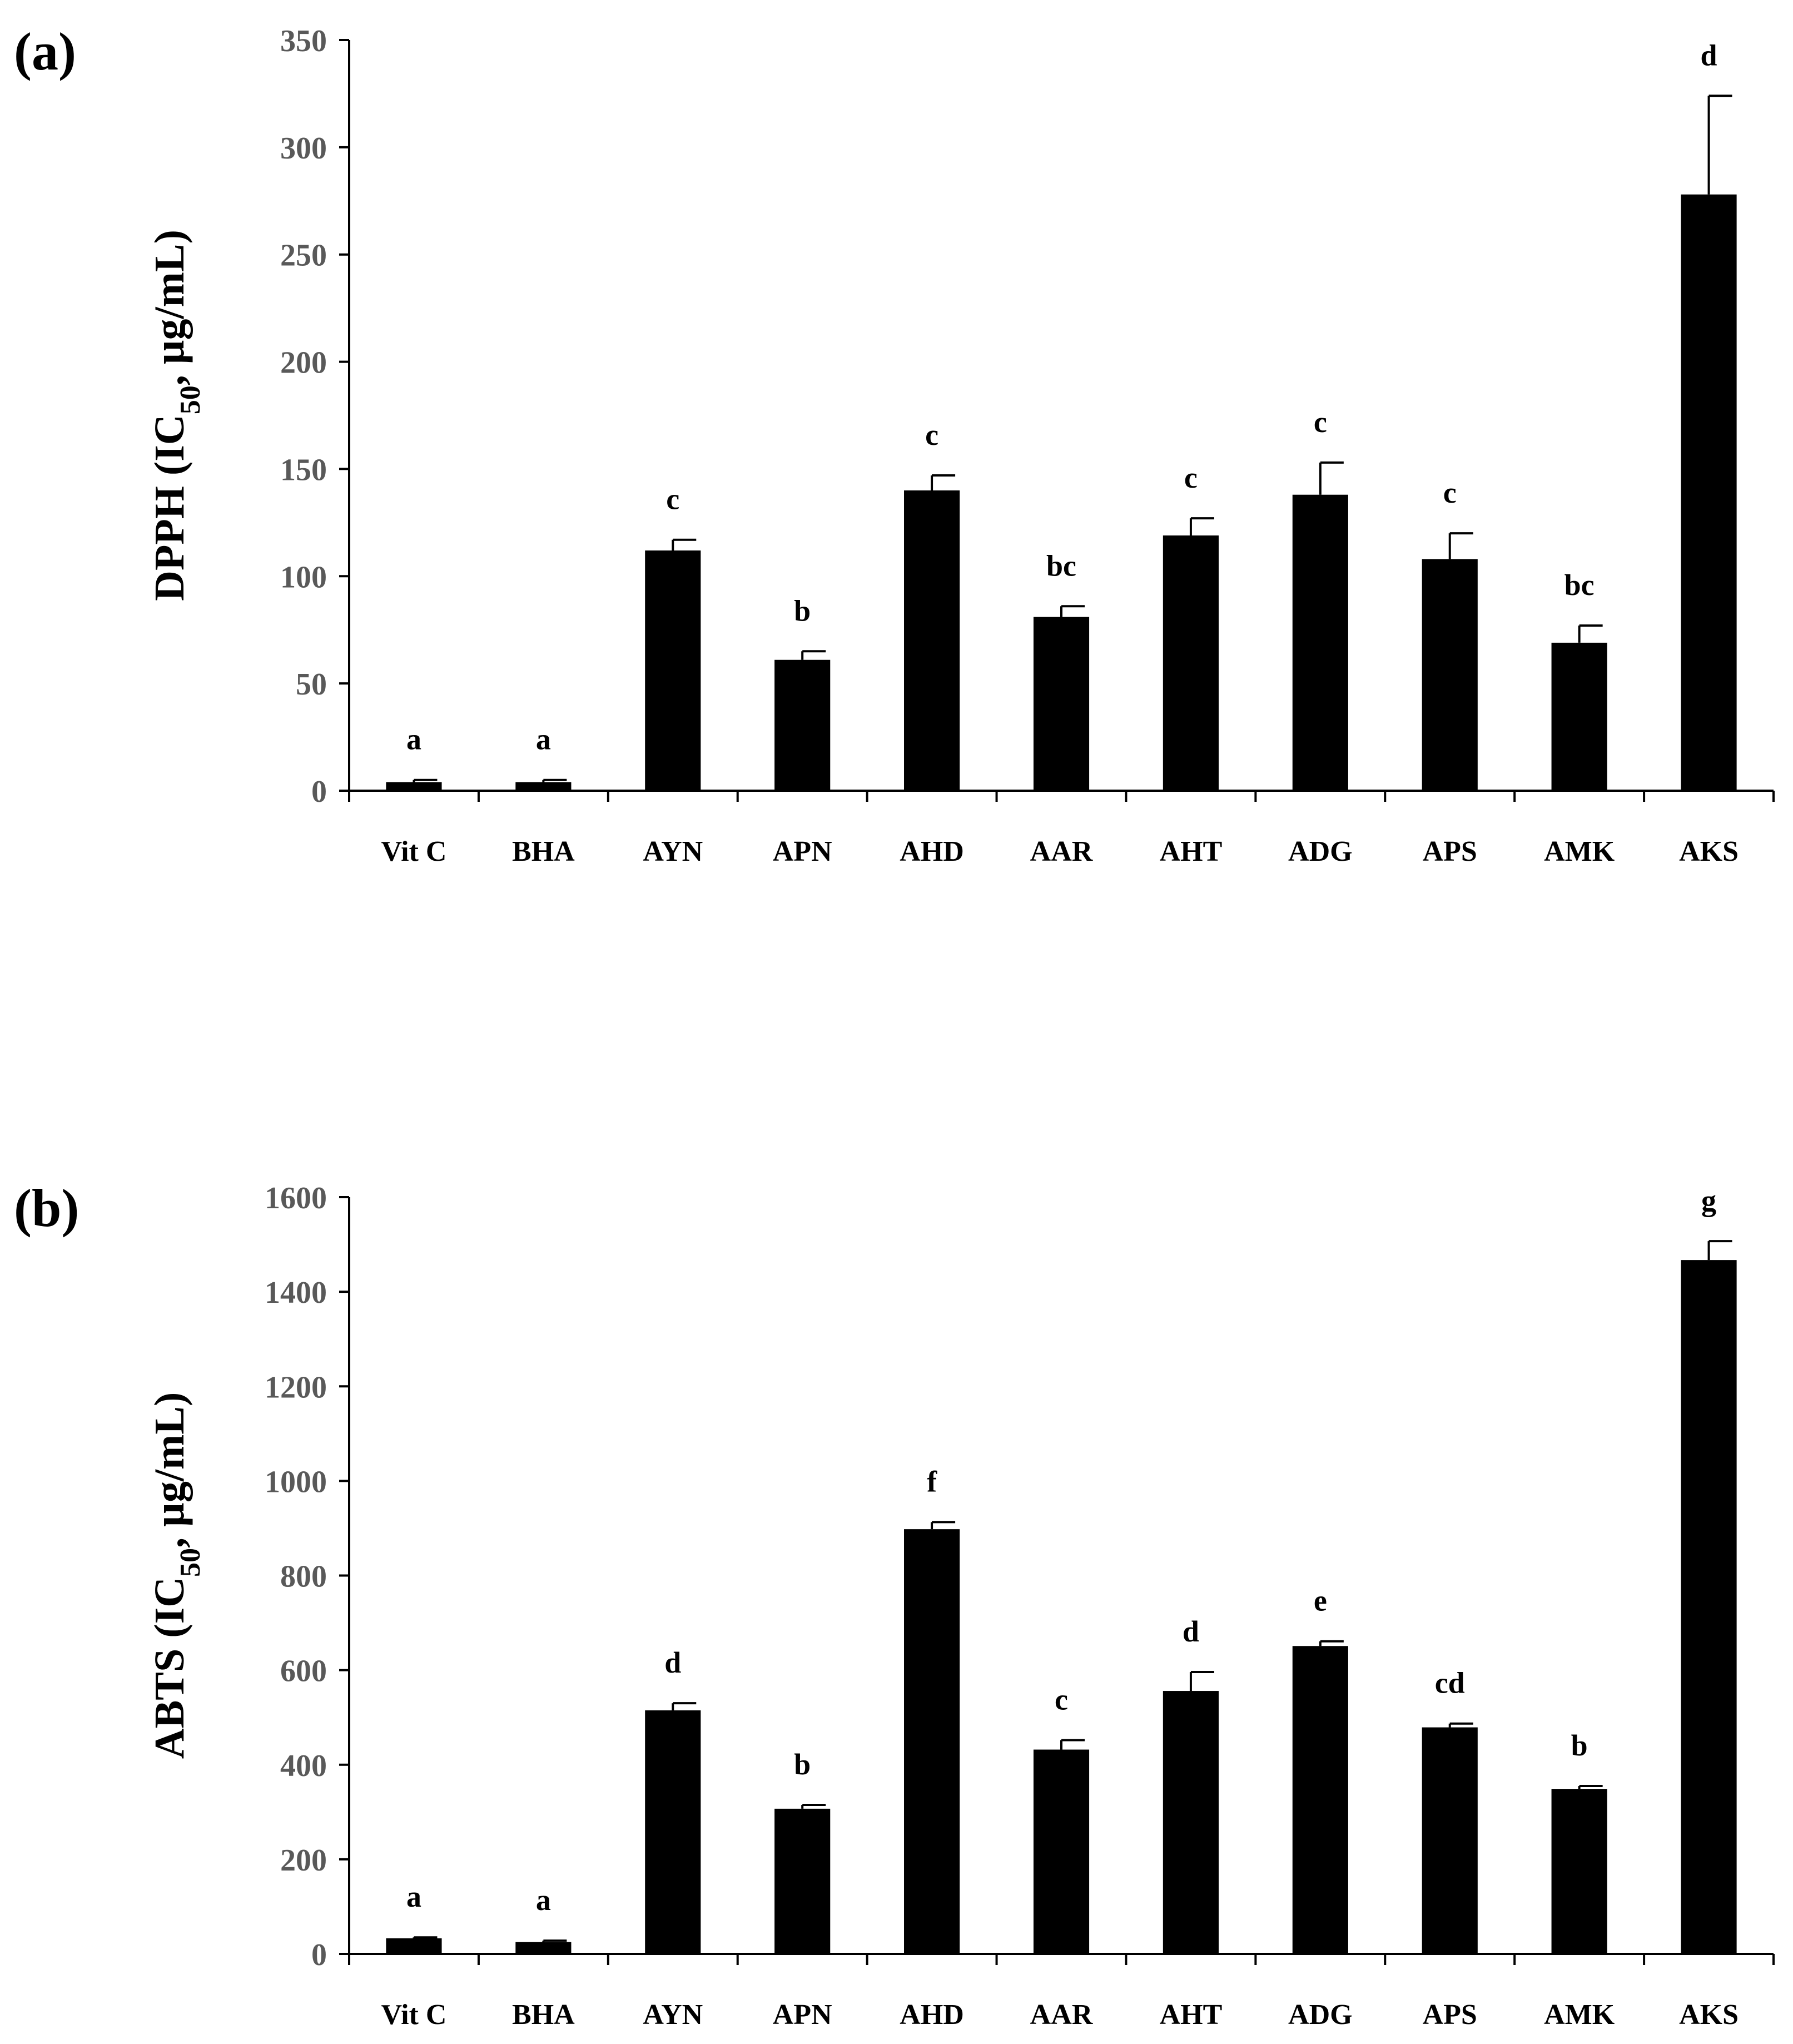 The image size is (1793, 2044). Describe the element at coordinates (303, 1671) in the screenshot. I see `y-tick-label: 600` at that location.